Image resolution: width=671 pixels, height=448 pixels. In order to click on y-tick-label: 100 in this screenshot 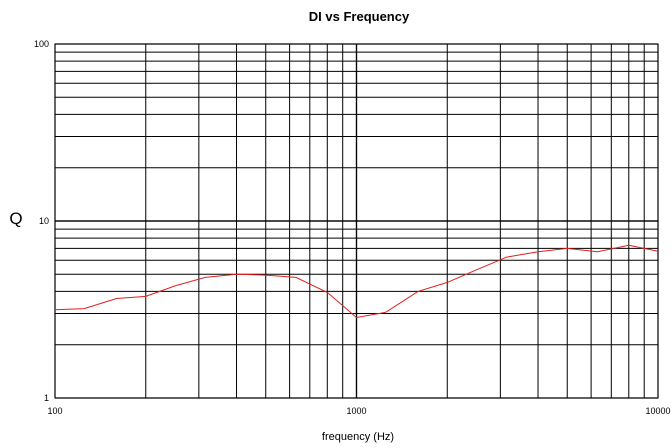, I will do `click(41, 44)`.